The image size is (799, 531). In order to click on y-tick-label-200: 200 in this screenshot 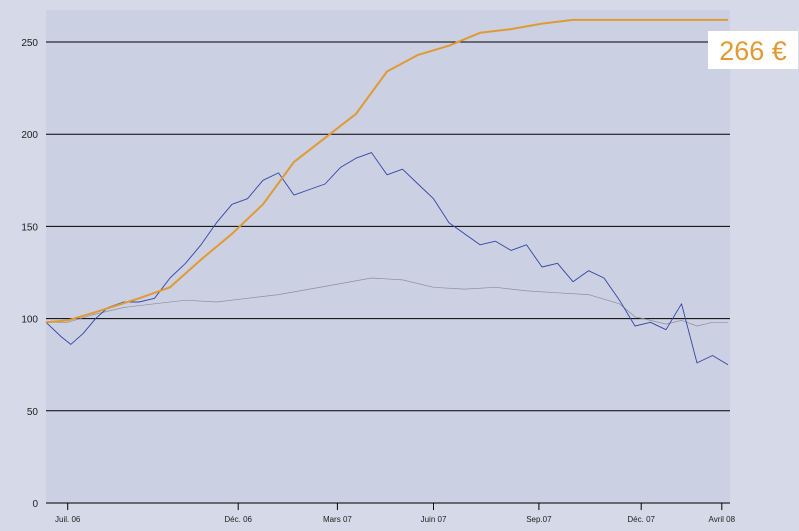, I will do `click(29, 135)`.